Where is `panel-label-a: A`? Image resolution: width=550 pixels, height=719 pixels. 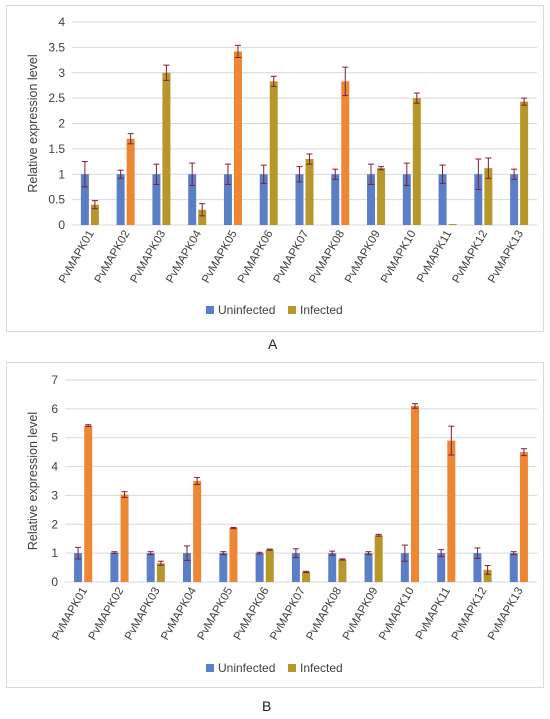 panel-label-a: A is located at coordinates (273, 344).